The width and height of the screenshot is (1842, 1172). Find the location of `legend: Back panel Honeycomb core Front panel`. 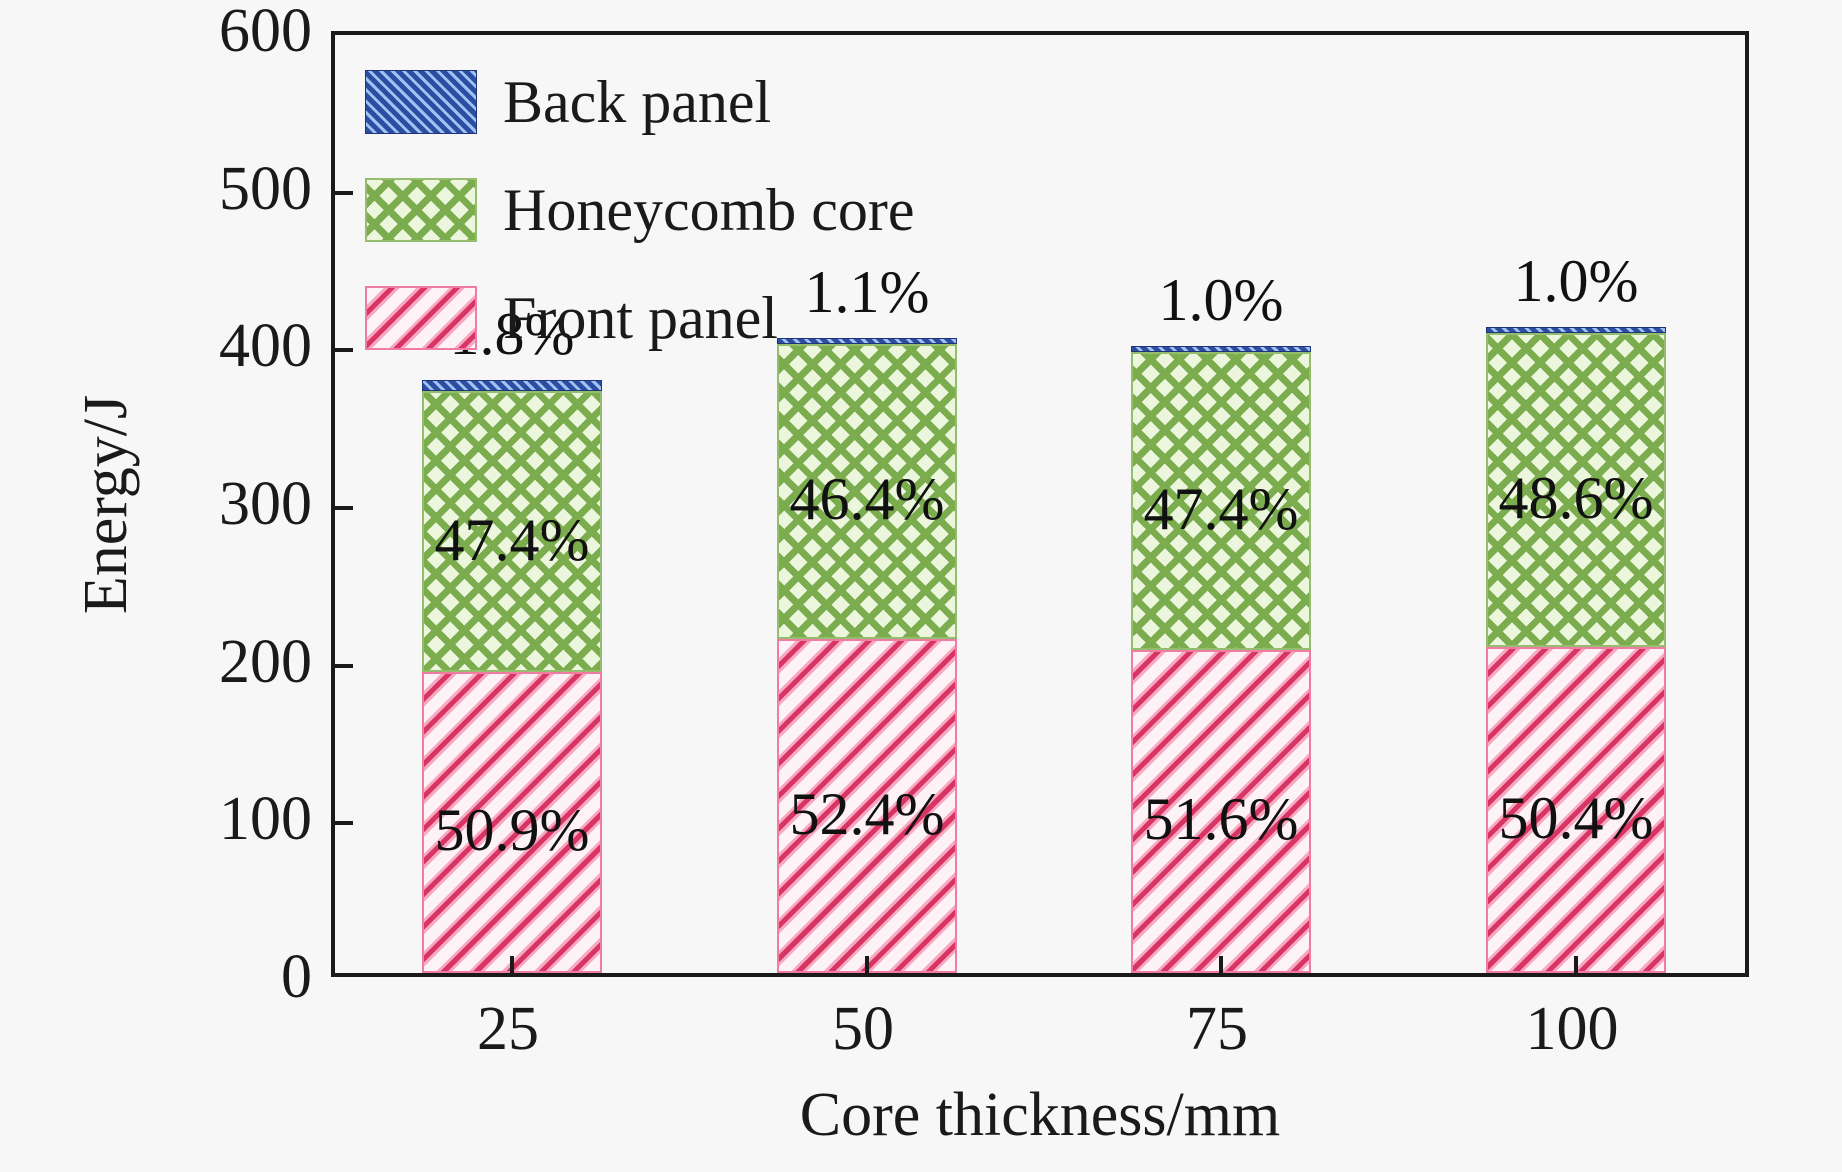

legend: Back panel Honeycomb core Front panel is located at coordinates (640, 231).